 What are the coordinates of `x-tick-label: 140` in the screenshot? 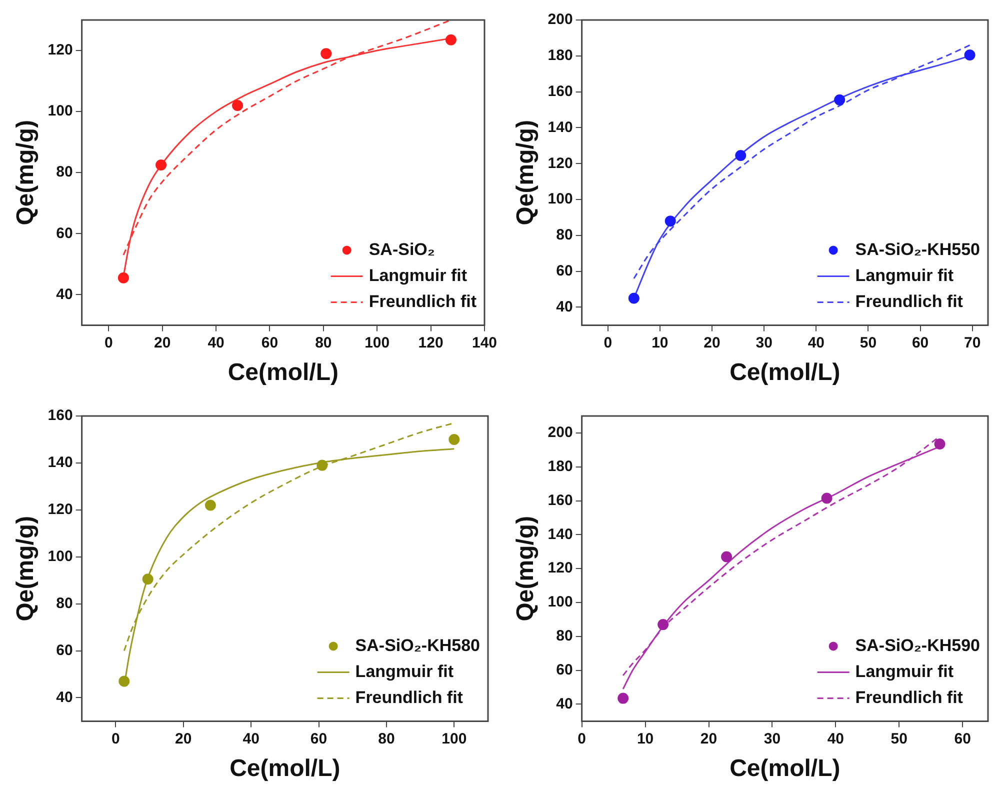 It's located at (484, 343).